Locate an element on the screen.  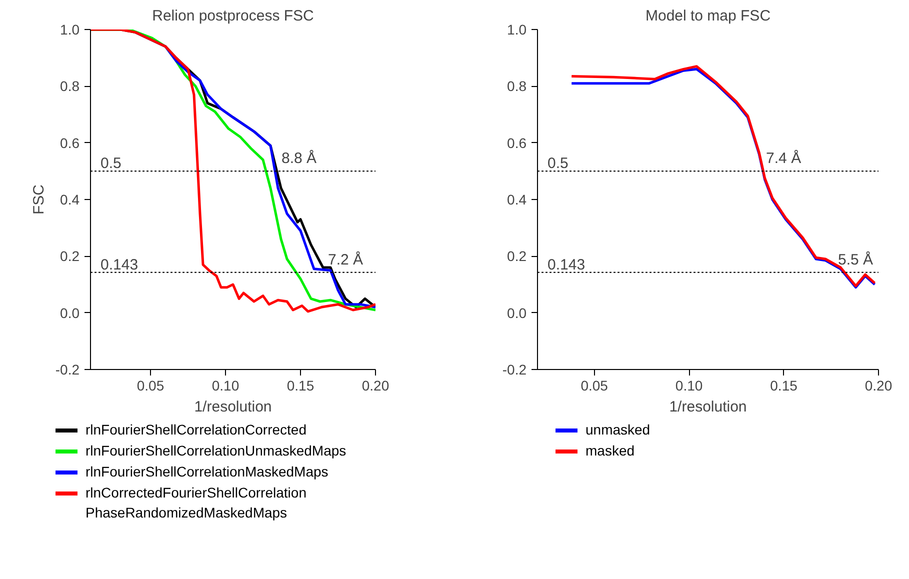
legend-label: rlnFourierShellCorrelationUnmaskedMaps is located at coordinates (216, 450).